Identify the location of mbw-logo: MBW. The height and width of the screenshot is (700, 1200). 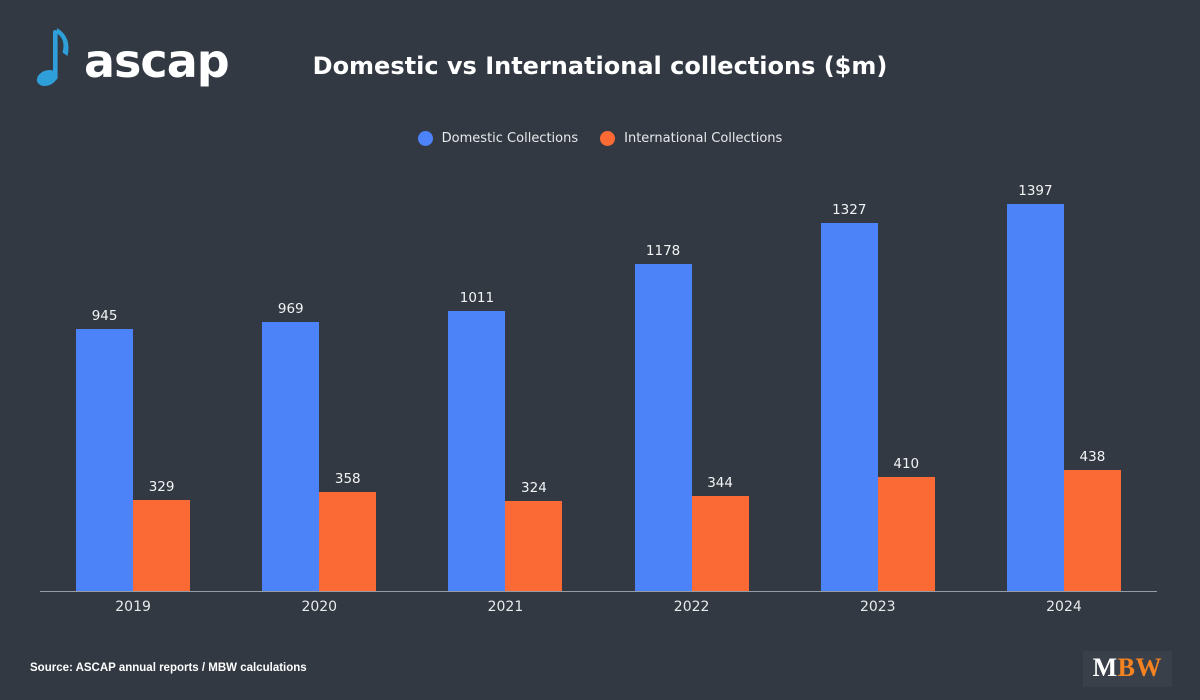
(1127, 669).